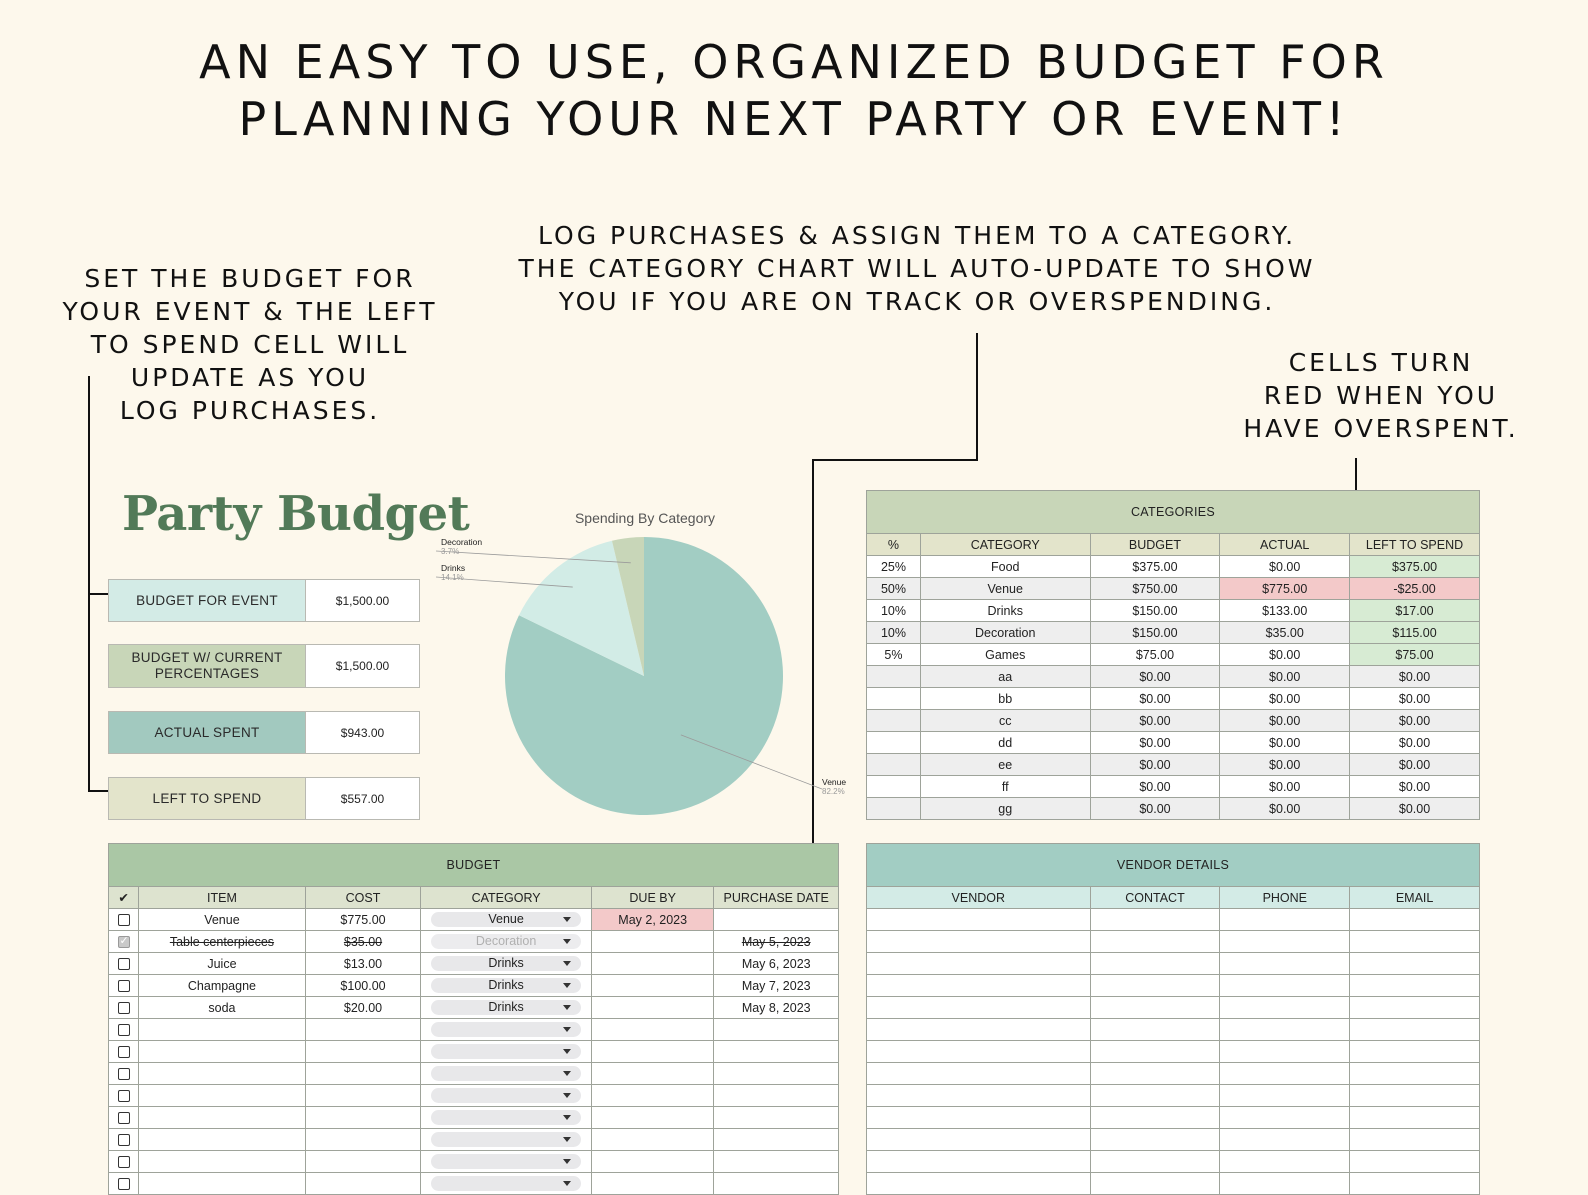 This screenshot has width=1588, height=1195. I want to click on category-dropdown: Drinks, so click(506, 1008).